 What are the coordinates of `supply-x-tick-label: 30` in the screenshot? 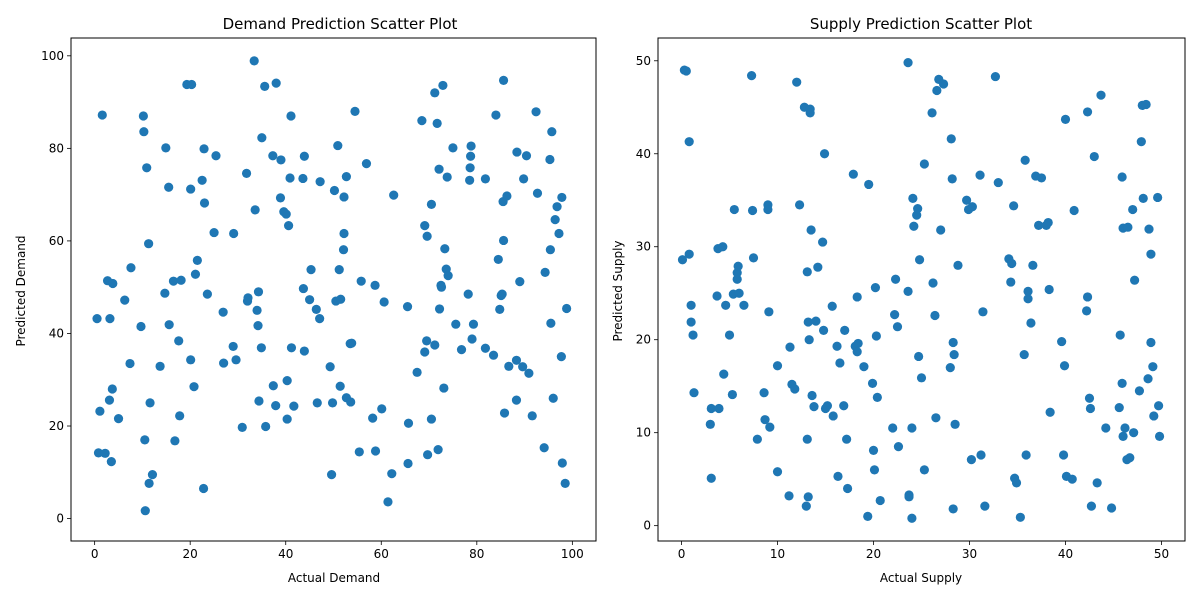 It's located at (969, 554).